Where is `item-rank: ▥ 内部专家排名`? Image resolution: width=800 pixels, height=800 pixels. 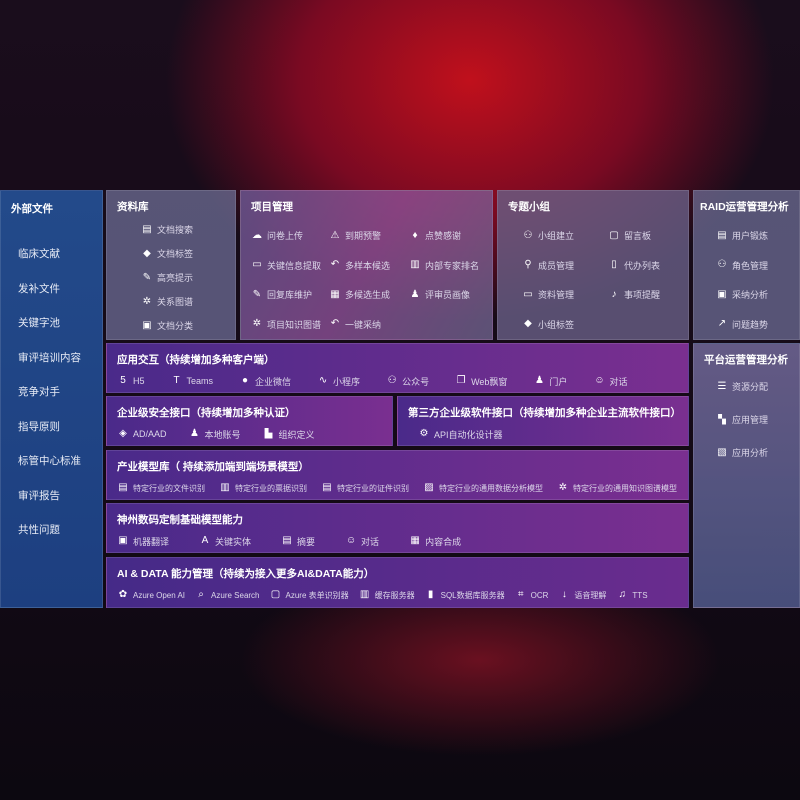 item-rank: ▥ 内部专家排名 is located at coordinates (444, 265).